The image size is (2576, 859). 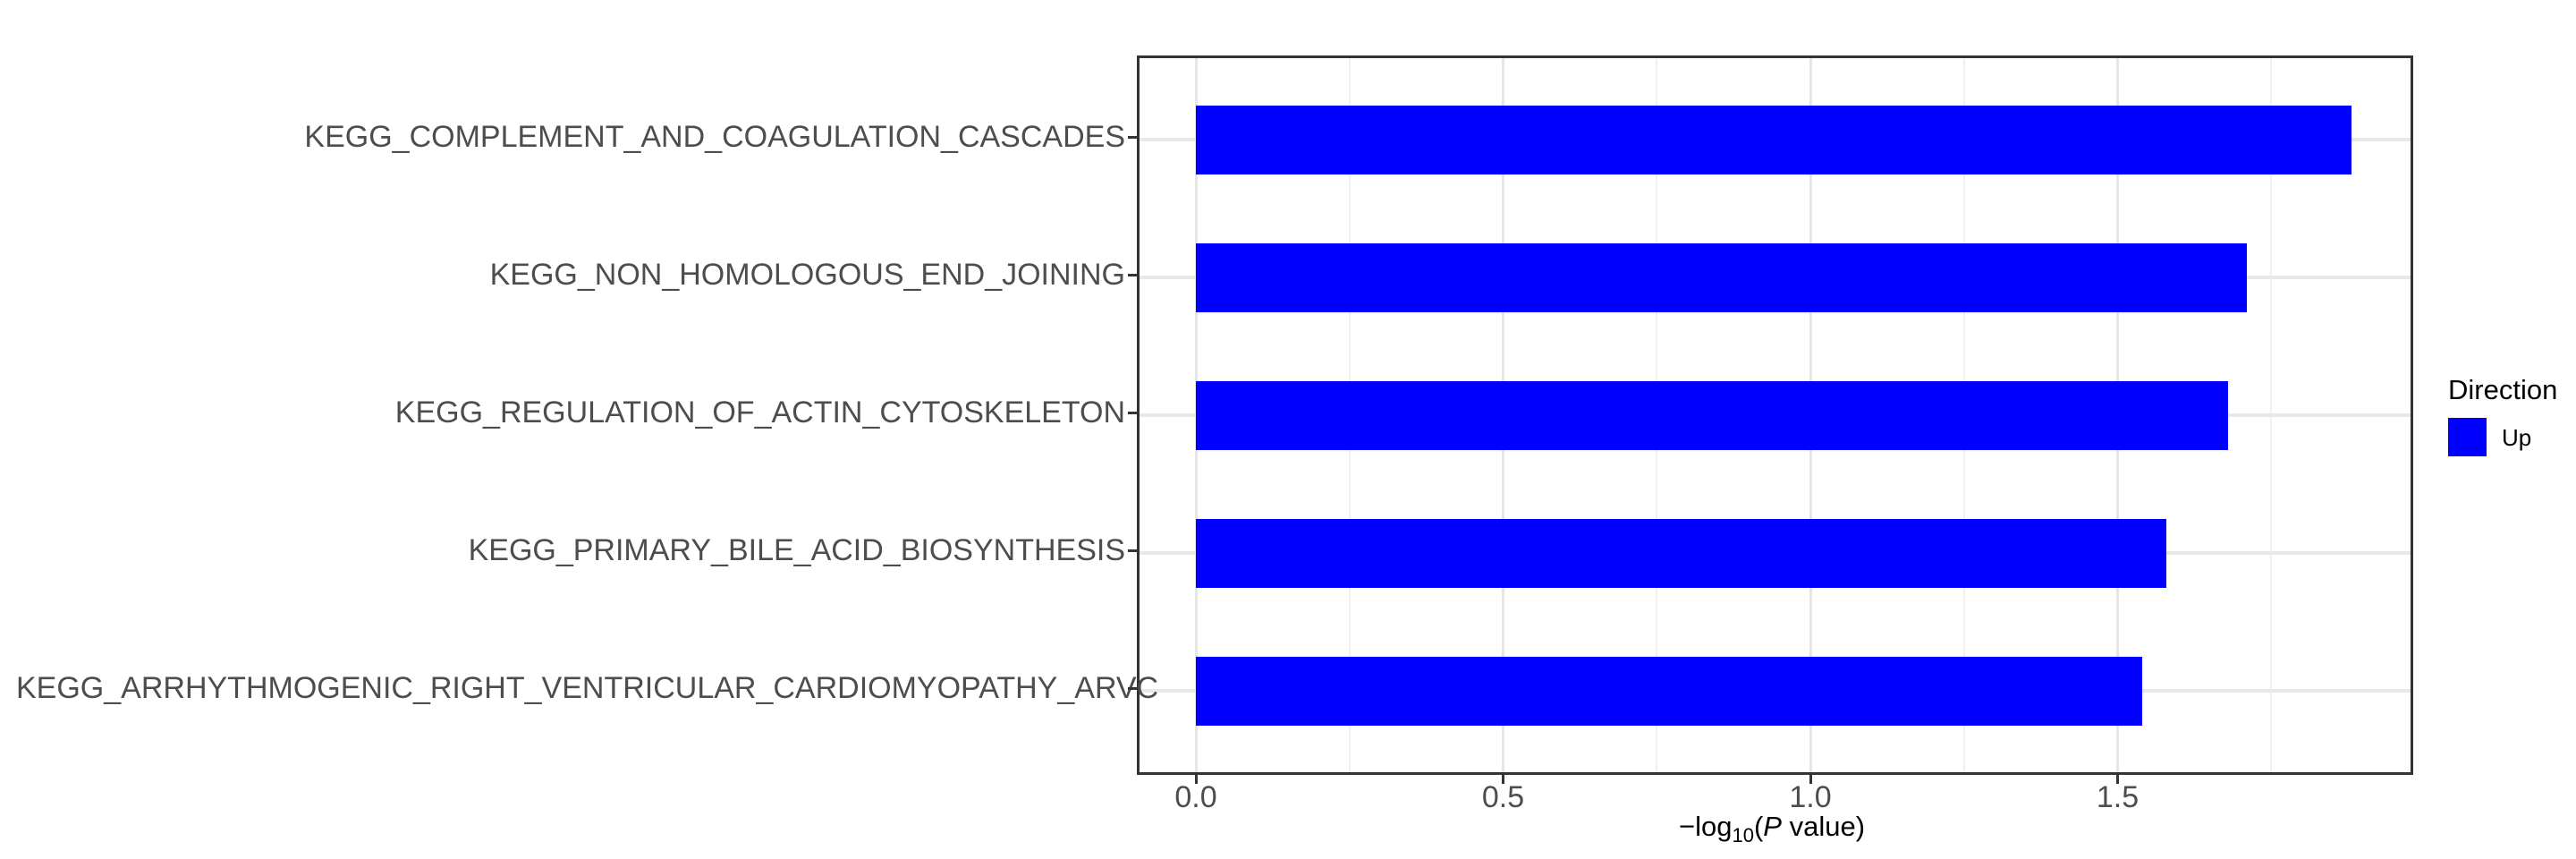 I want to click on y-axis-label: KEGG_REGULATION_OF_ACTIN_CYTOSKELETON, so click(x=759, y=412).